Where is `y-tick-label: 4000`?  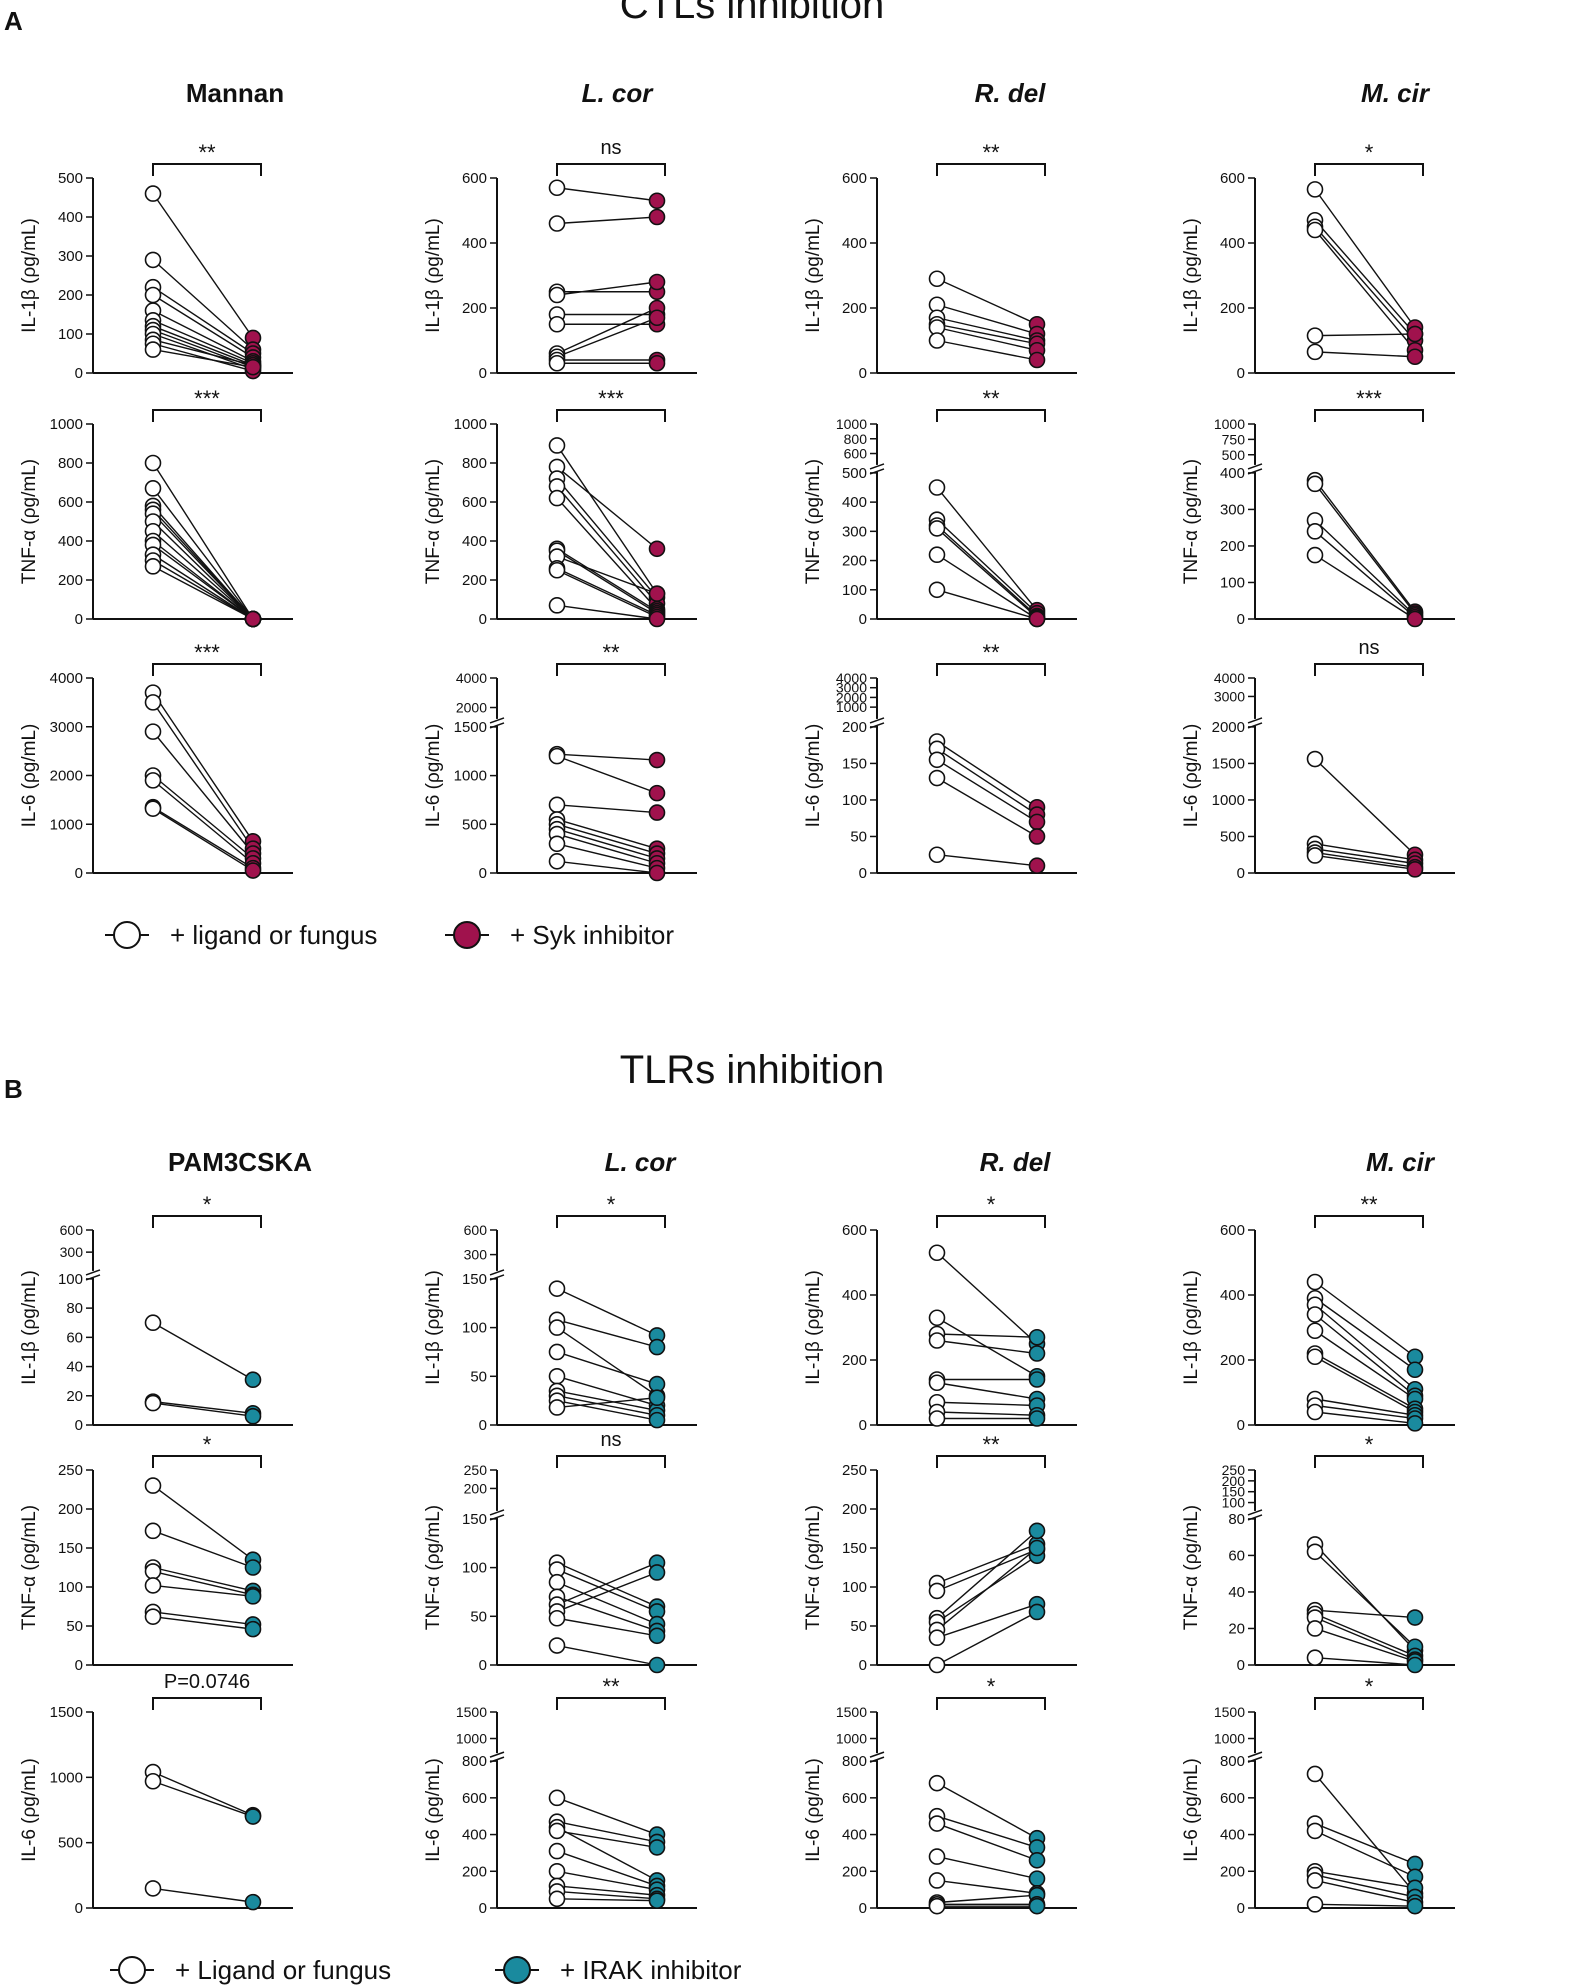 y-tick-label: 4000 is located at coordinates (851, 678).